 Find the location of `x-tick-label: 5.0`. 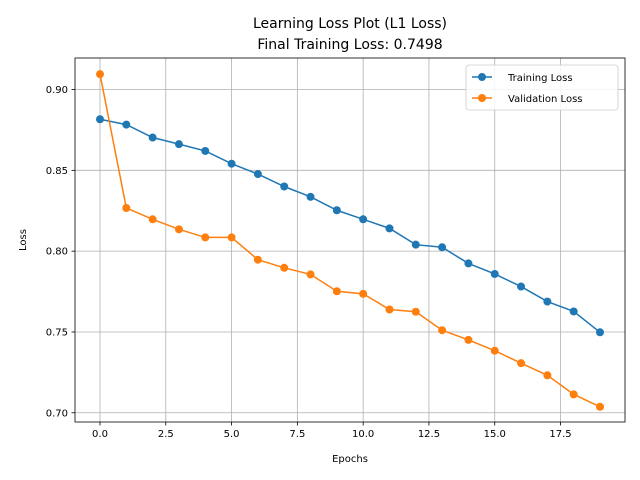

x-tick-label: 5.0 is located at coordinates (232, 434).